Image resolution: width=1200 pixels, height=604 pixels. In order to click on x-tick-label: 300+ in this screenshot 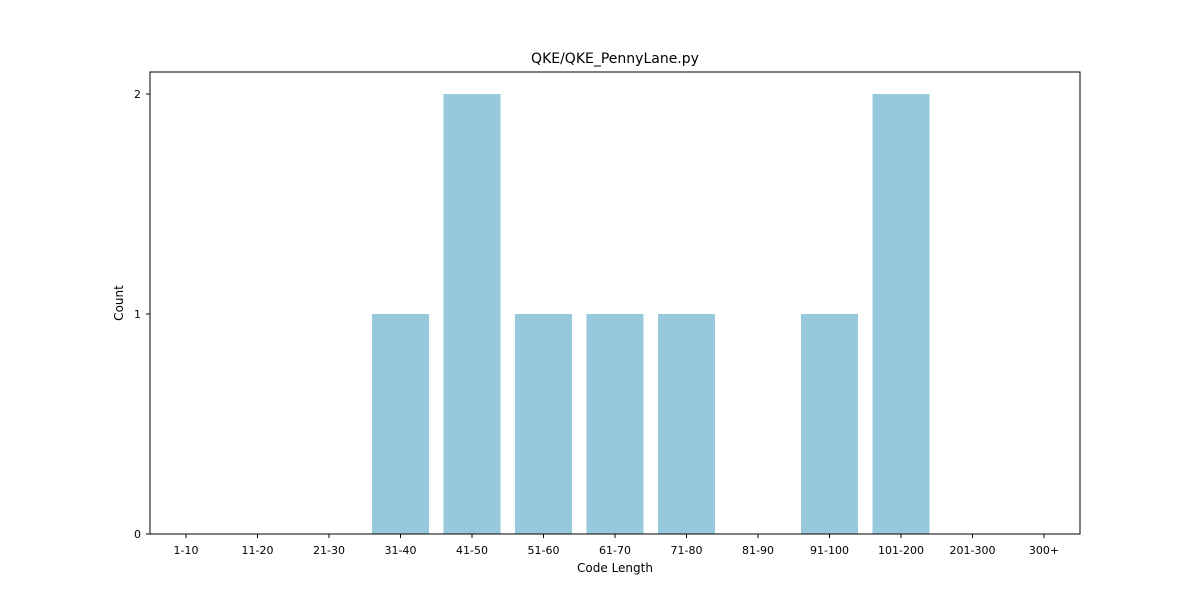, I will do `click(1044, 550)`.